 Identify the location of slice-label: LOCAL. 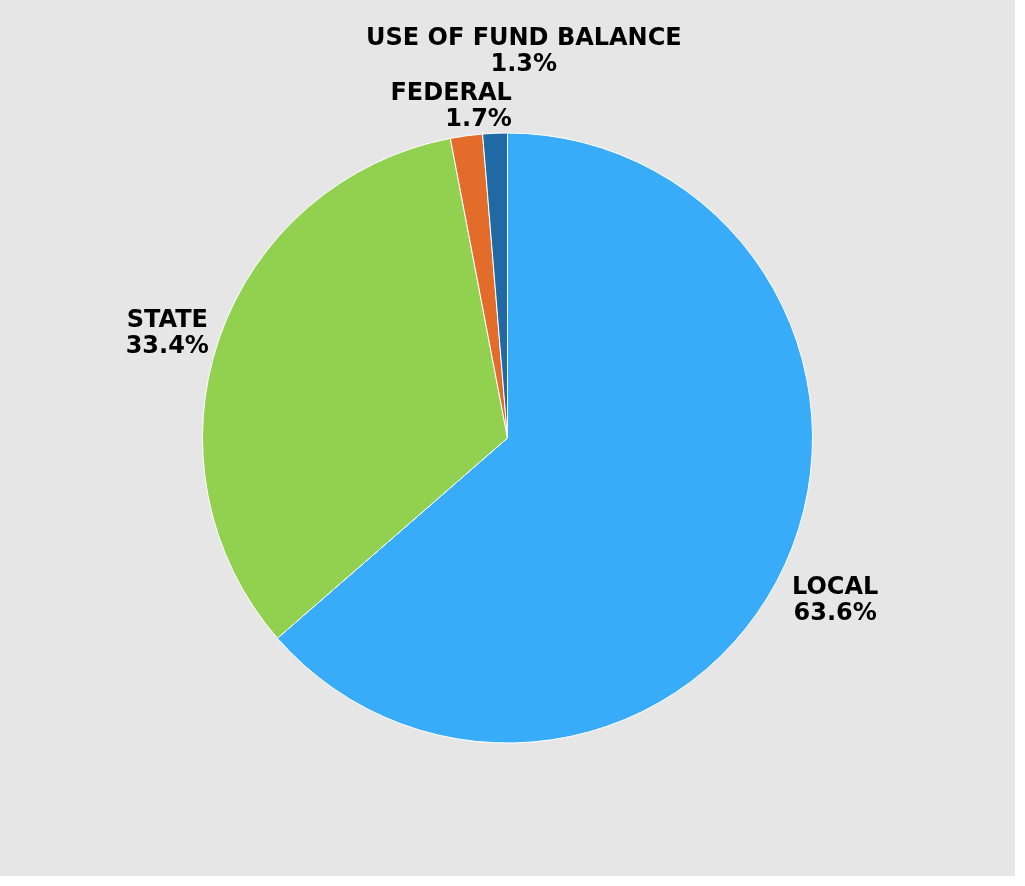
(835, 586).